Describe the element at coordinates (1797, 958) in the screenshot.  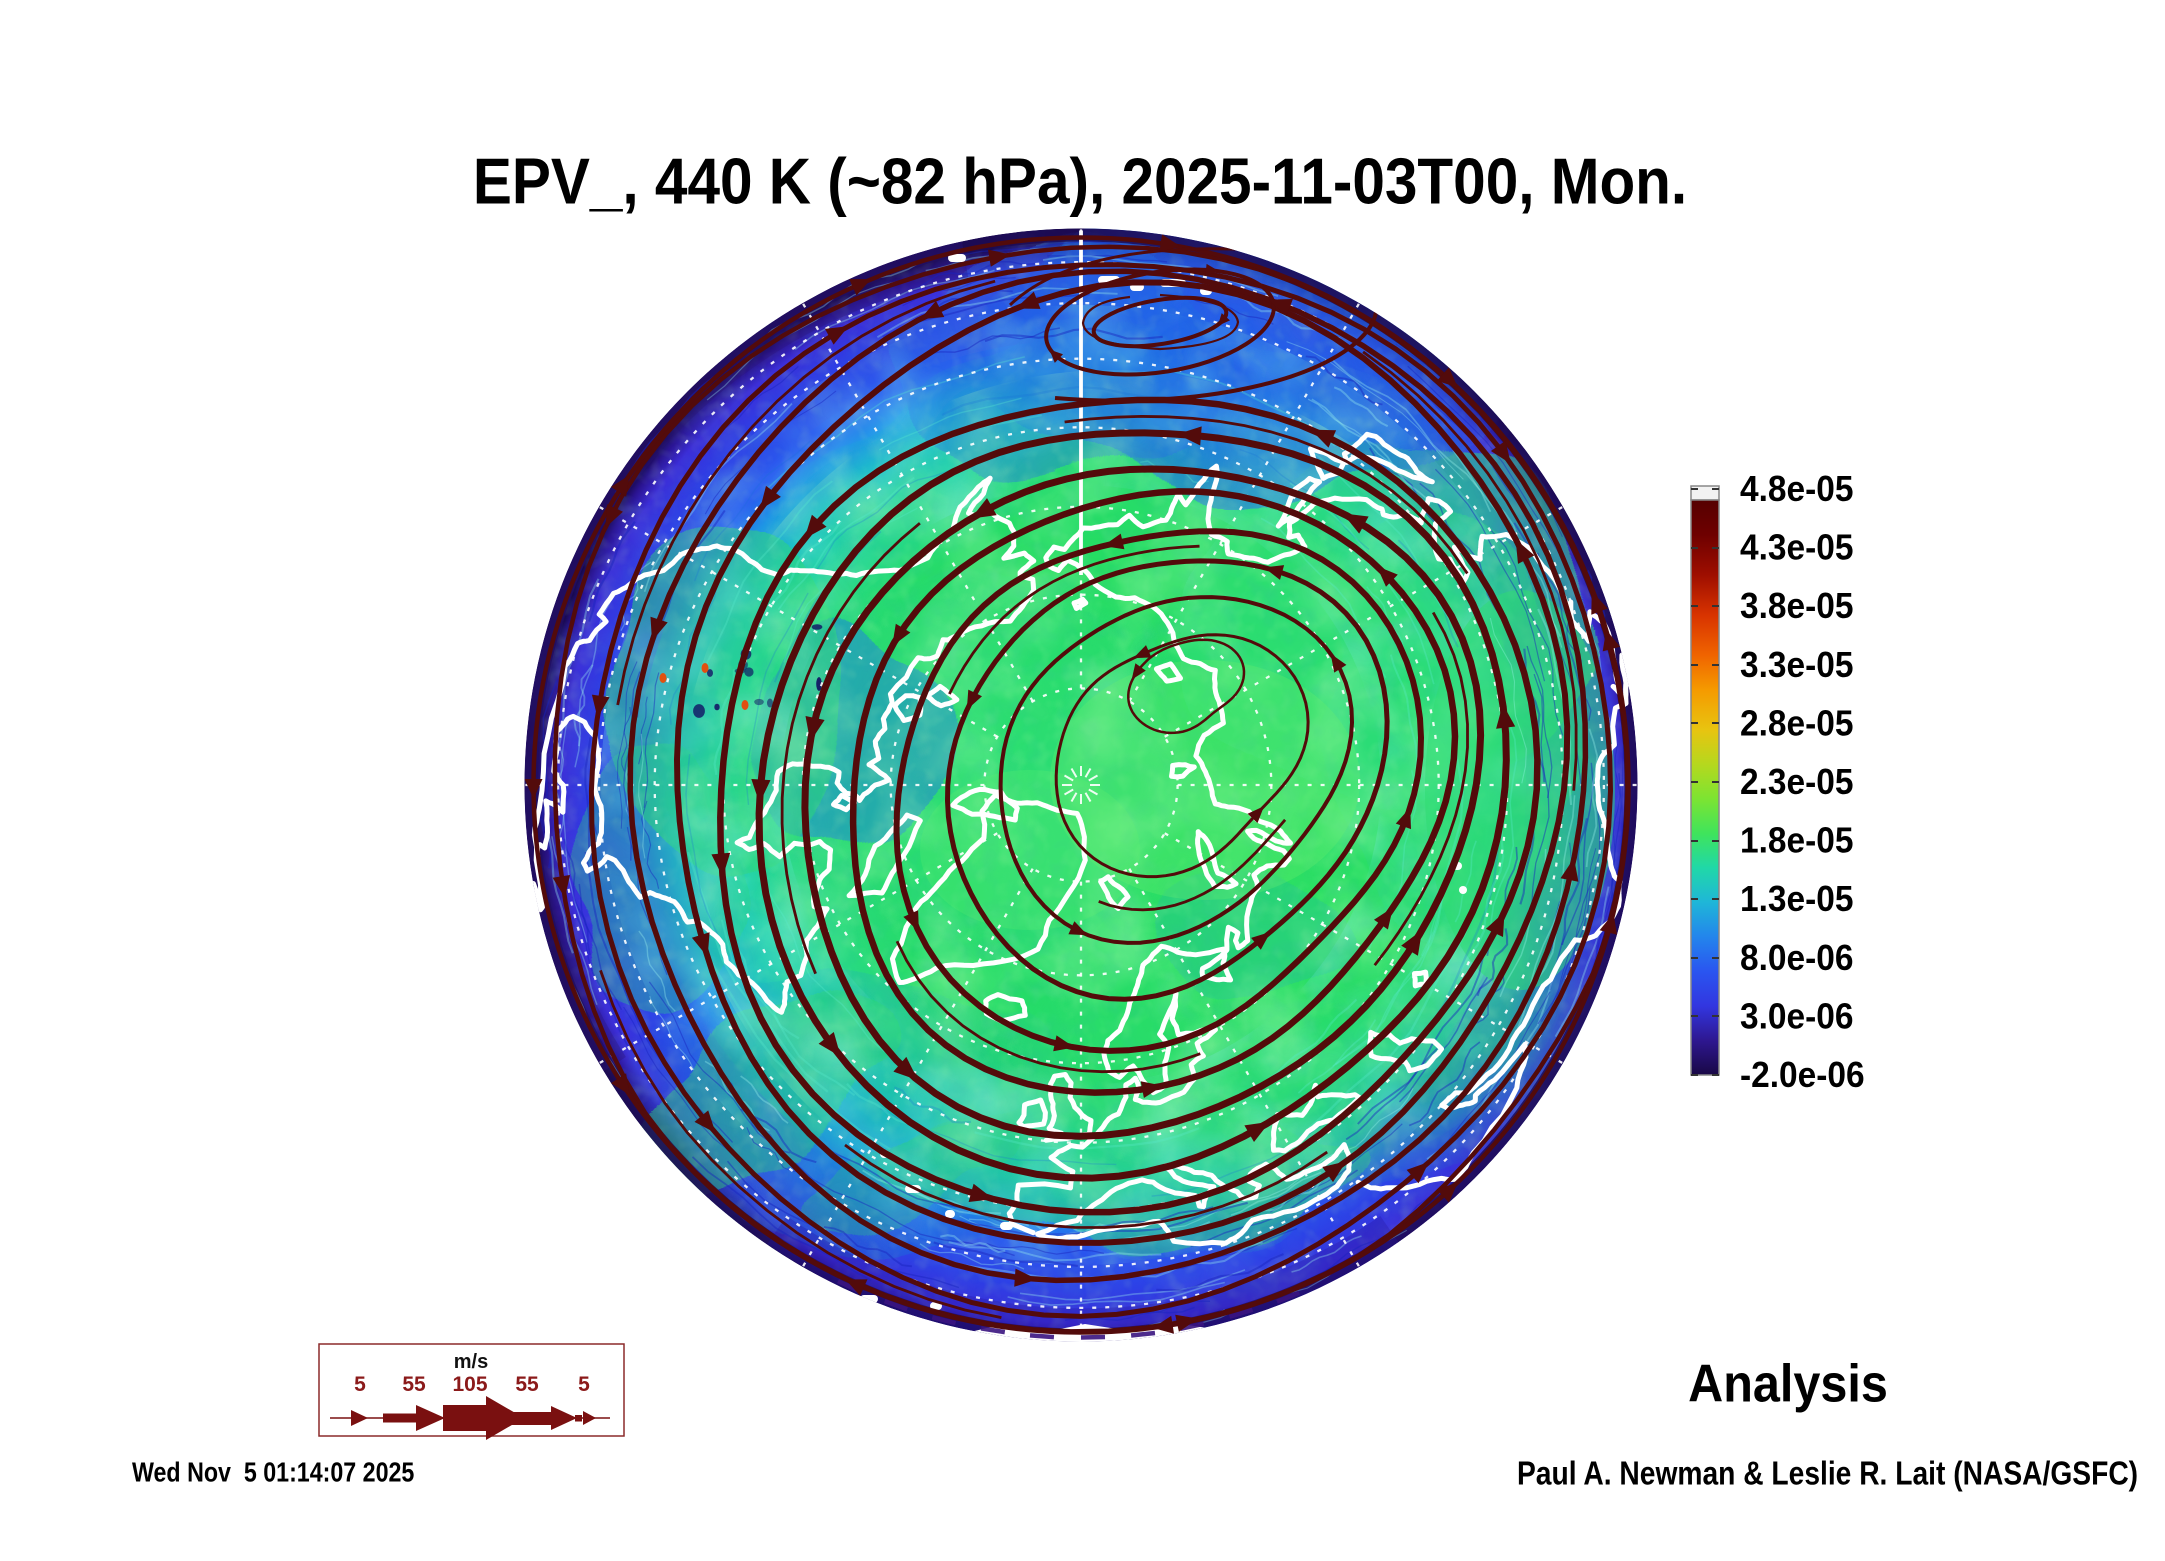
I see `svg-text: 8.0e-06` at that location.